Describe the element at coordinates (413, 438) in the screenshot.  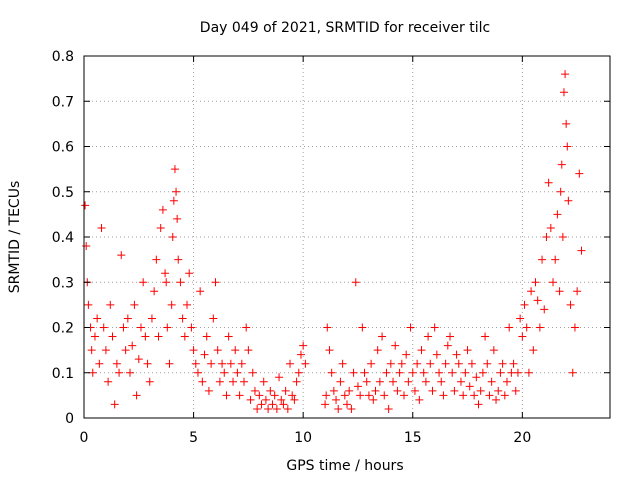
I see `x-tick-label: 15` at that location.